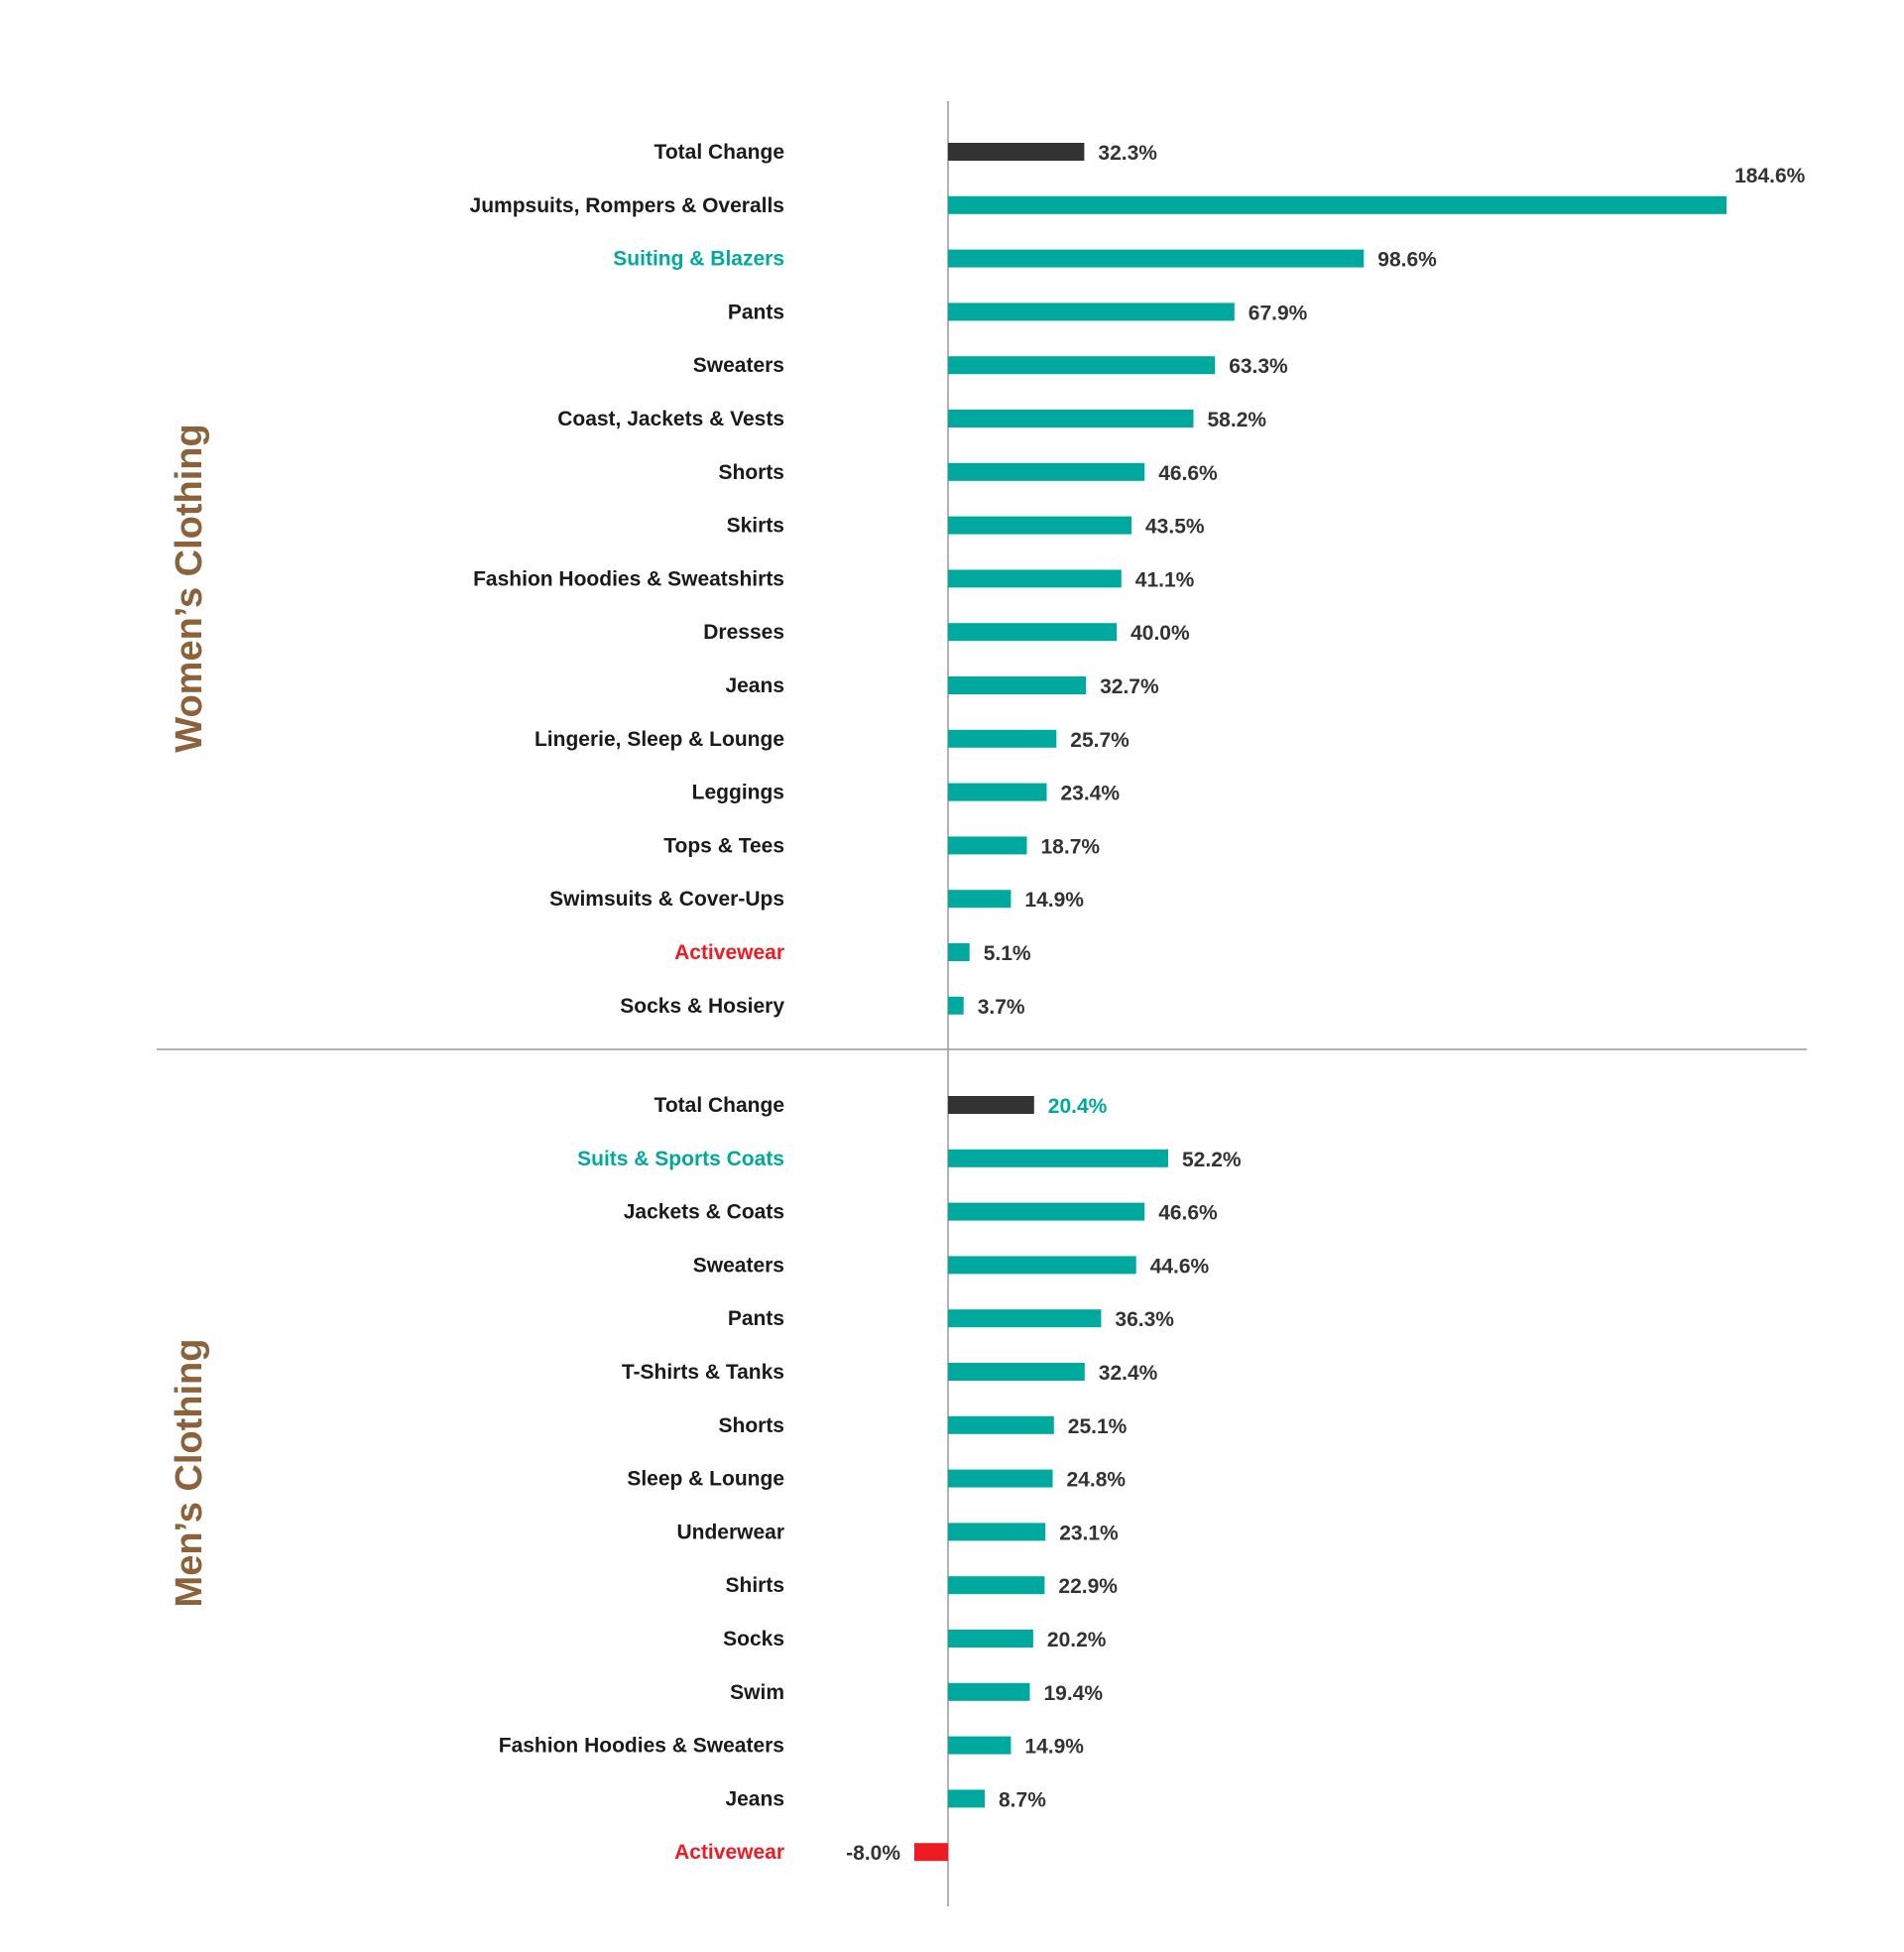 The width and height of the screenshot is (1904, 1952). Describe the element at coordinates (1770, 176) in the screenshot. I see `women-value-label-jumpsuits-rompers-and-overalls: 184.6%` at that location.